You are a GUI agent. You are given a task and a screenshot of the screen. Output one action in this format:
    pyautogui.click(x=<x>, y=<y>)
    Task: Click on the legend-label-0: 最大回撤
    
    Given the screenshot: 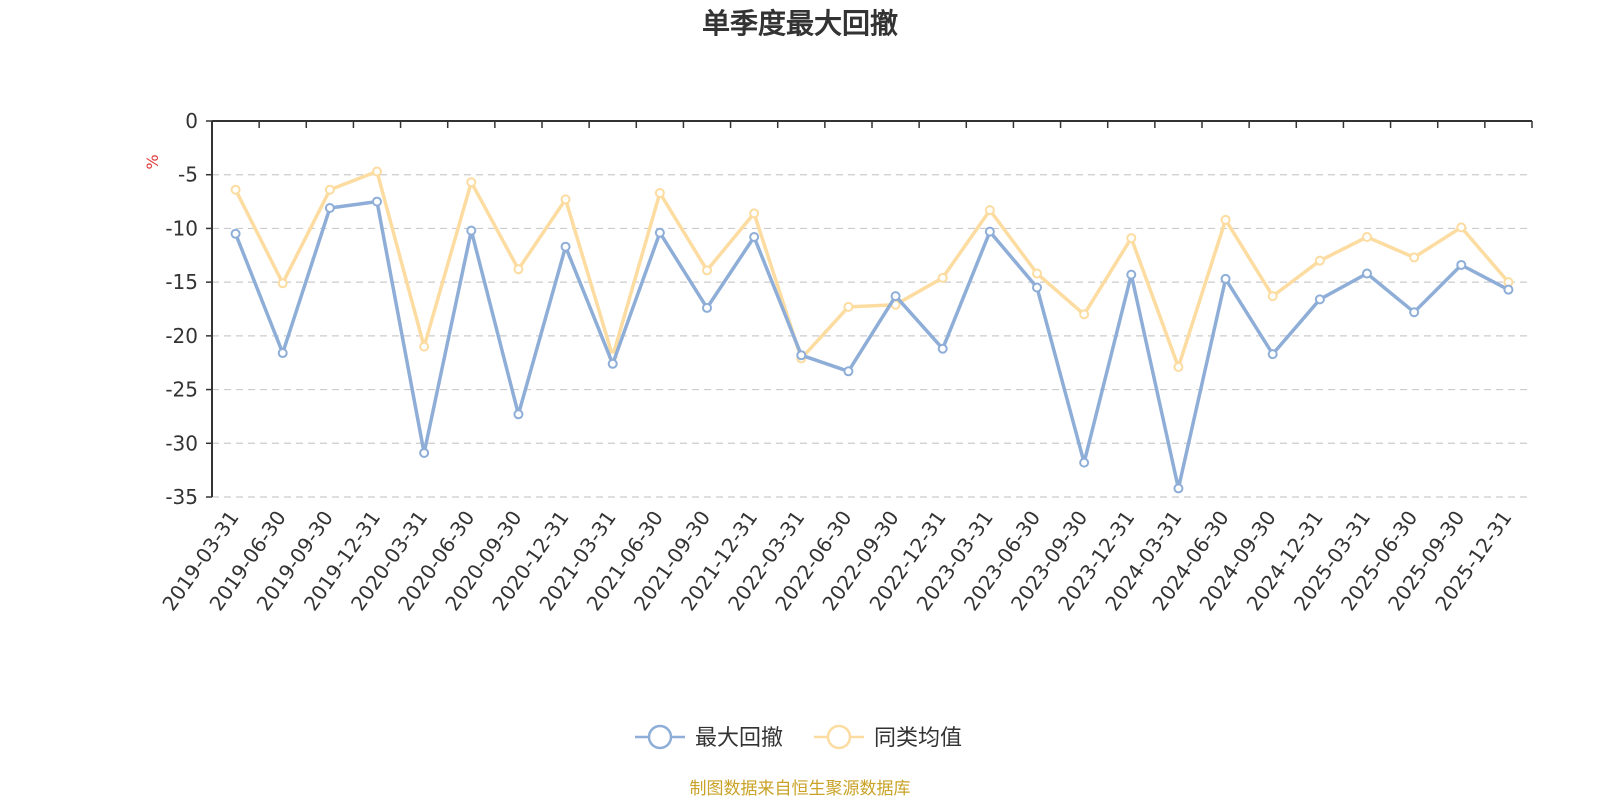 What is the action you would take?
    pyautogui.click(x=739, y=738)
    